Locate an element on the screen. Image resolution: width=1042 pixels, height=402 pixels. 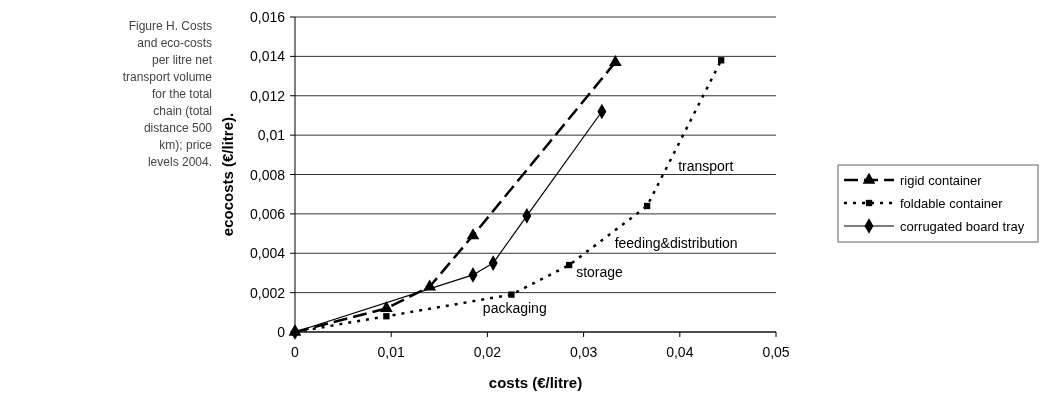
y-tick-label: 0,016 is located at coordinates (267, 17).